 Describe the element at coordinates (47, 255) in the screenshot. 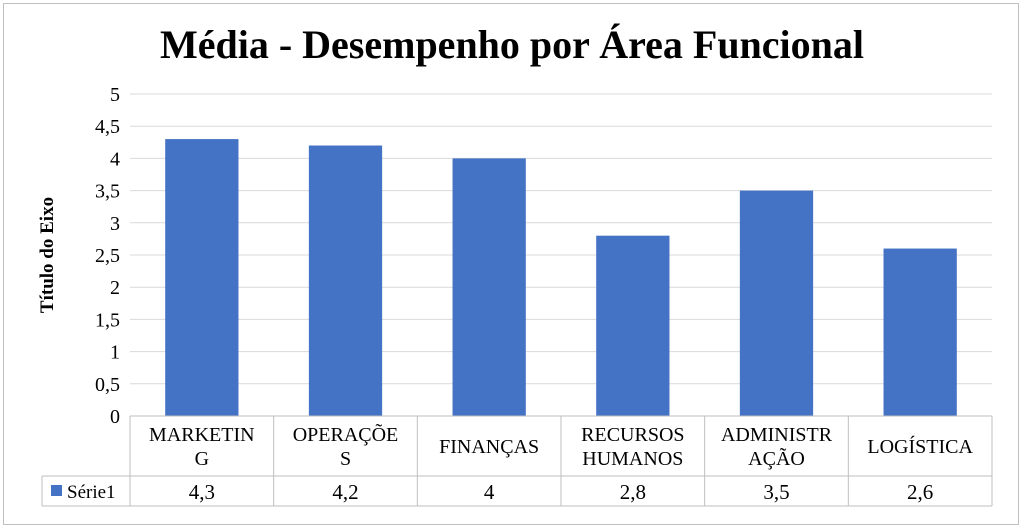

I see `y-axis-label: Título do Eixo` at that location.